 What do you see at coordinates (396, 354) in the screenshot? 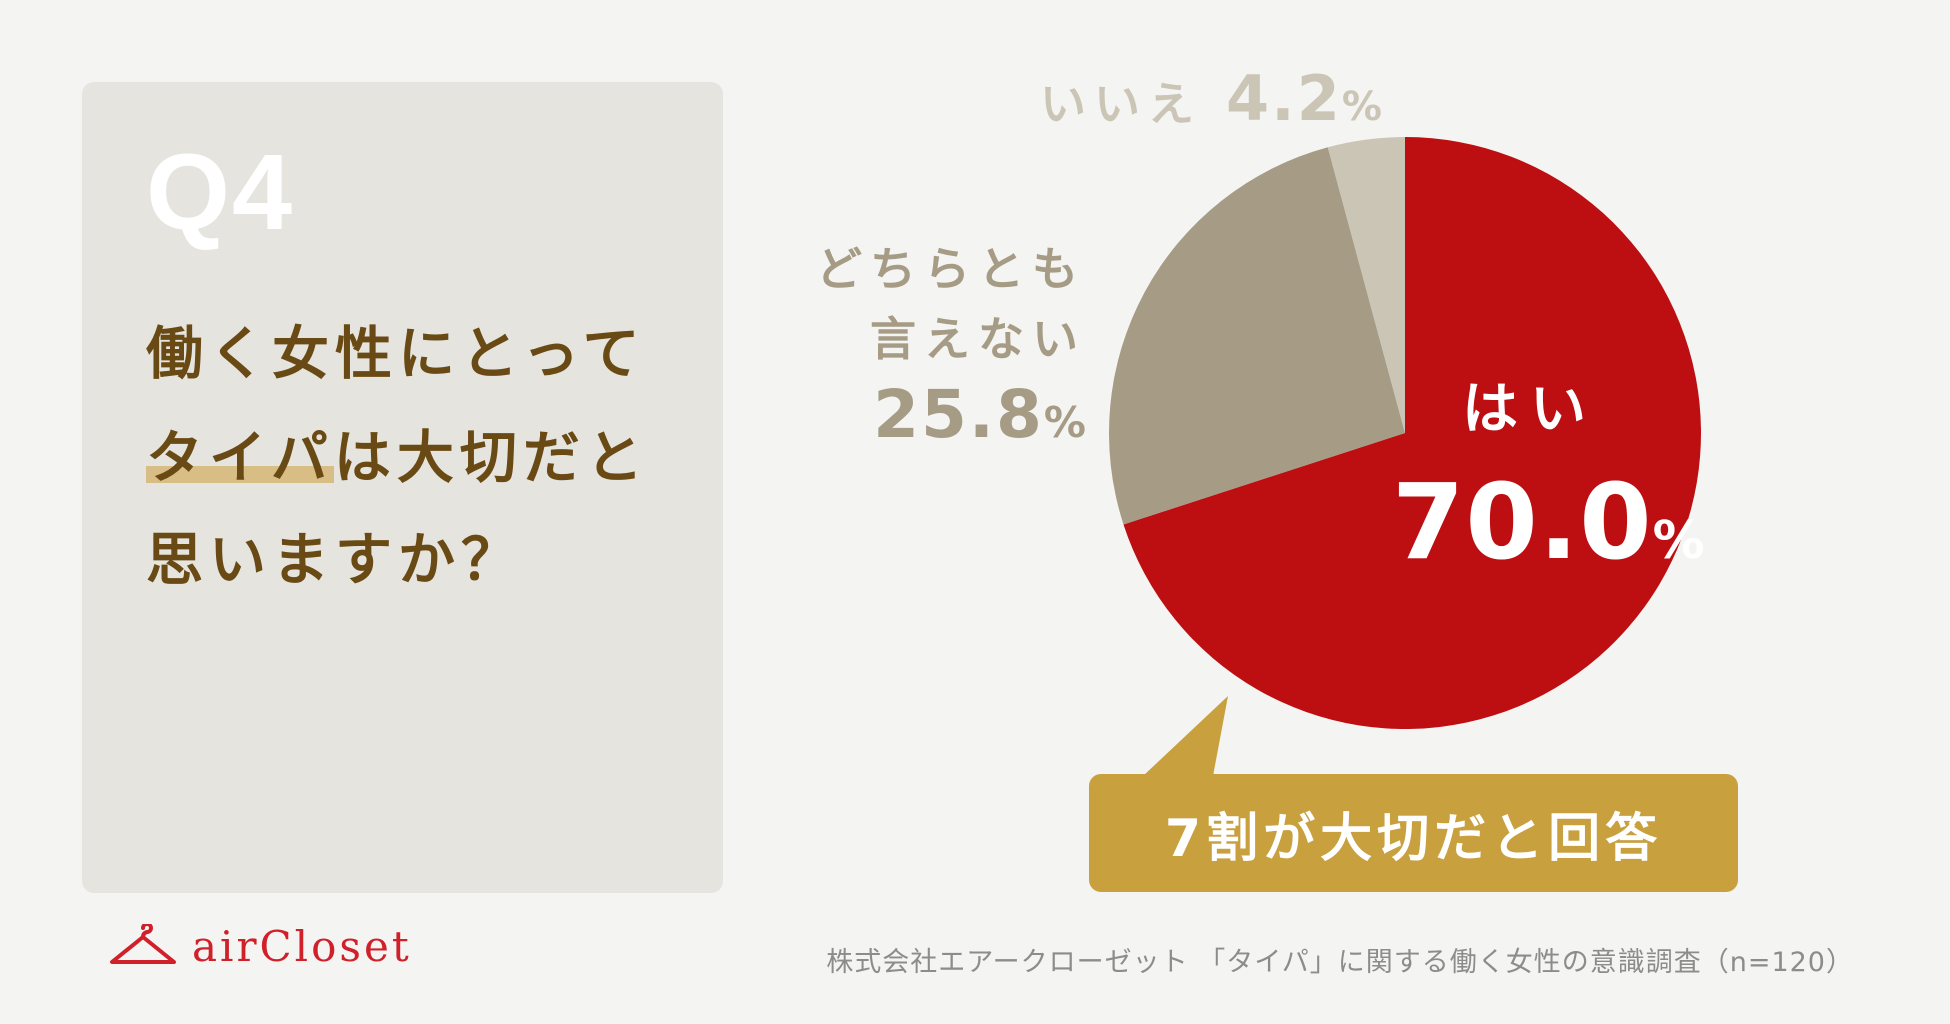
I see `question-line-1: 働く女性にとって` at bounding box center [396, 354].